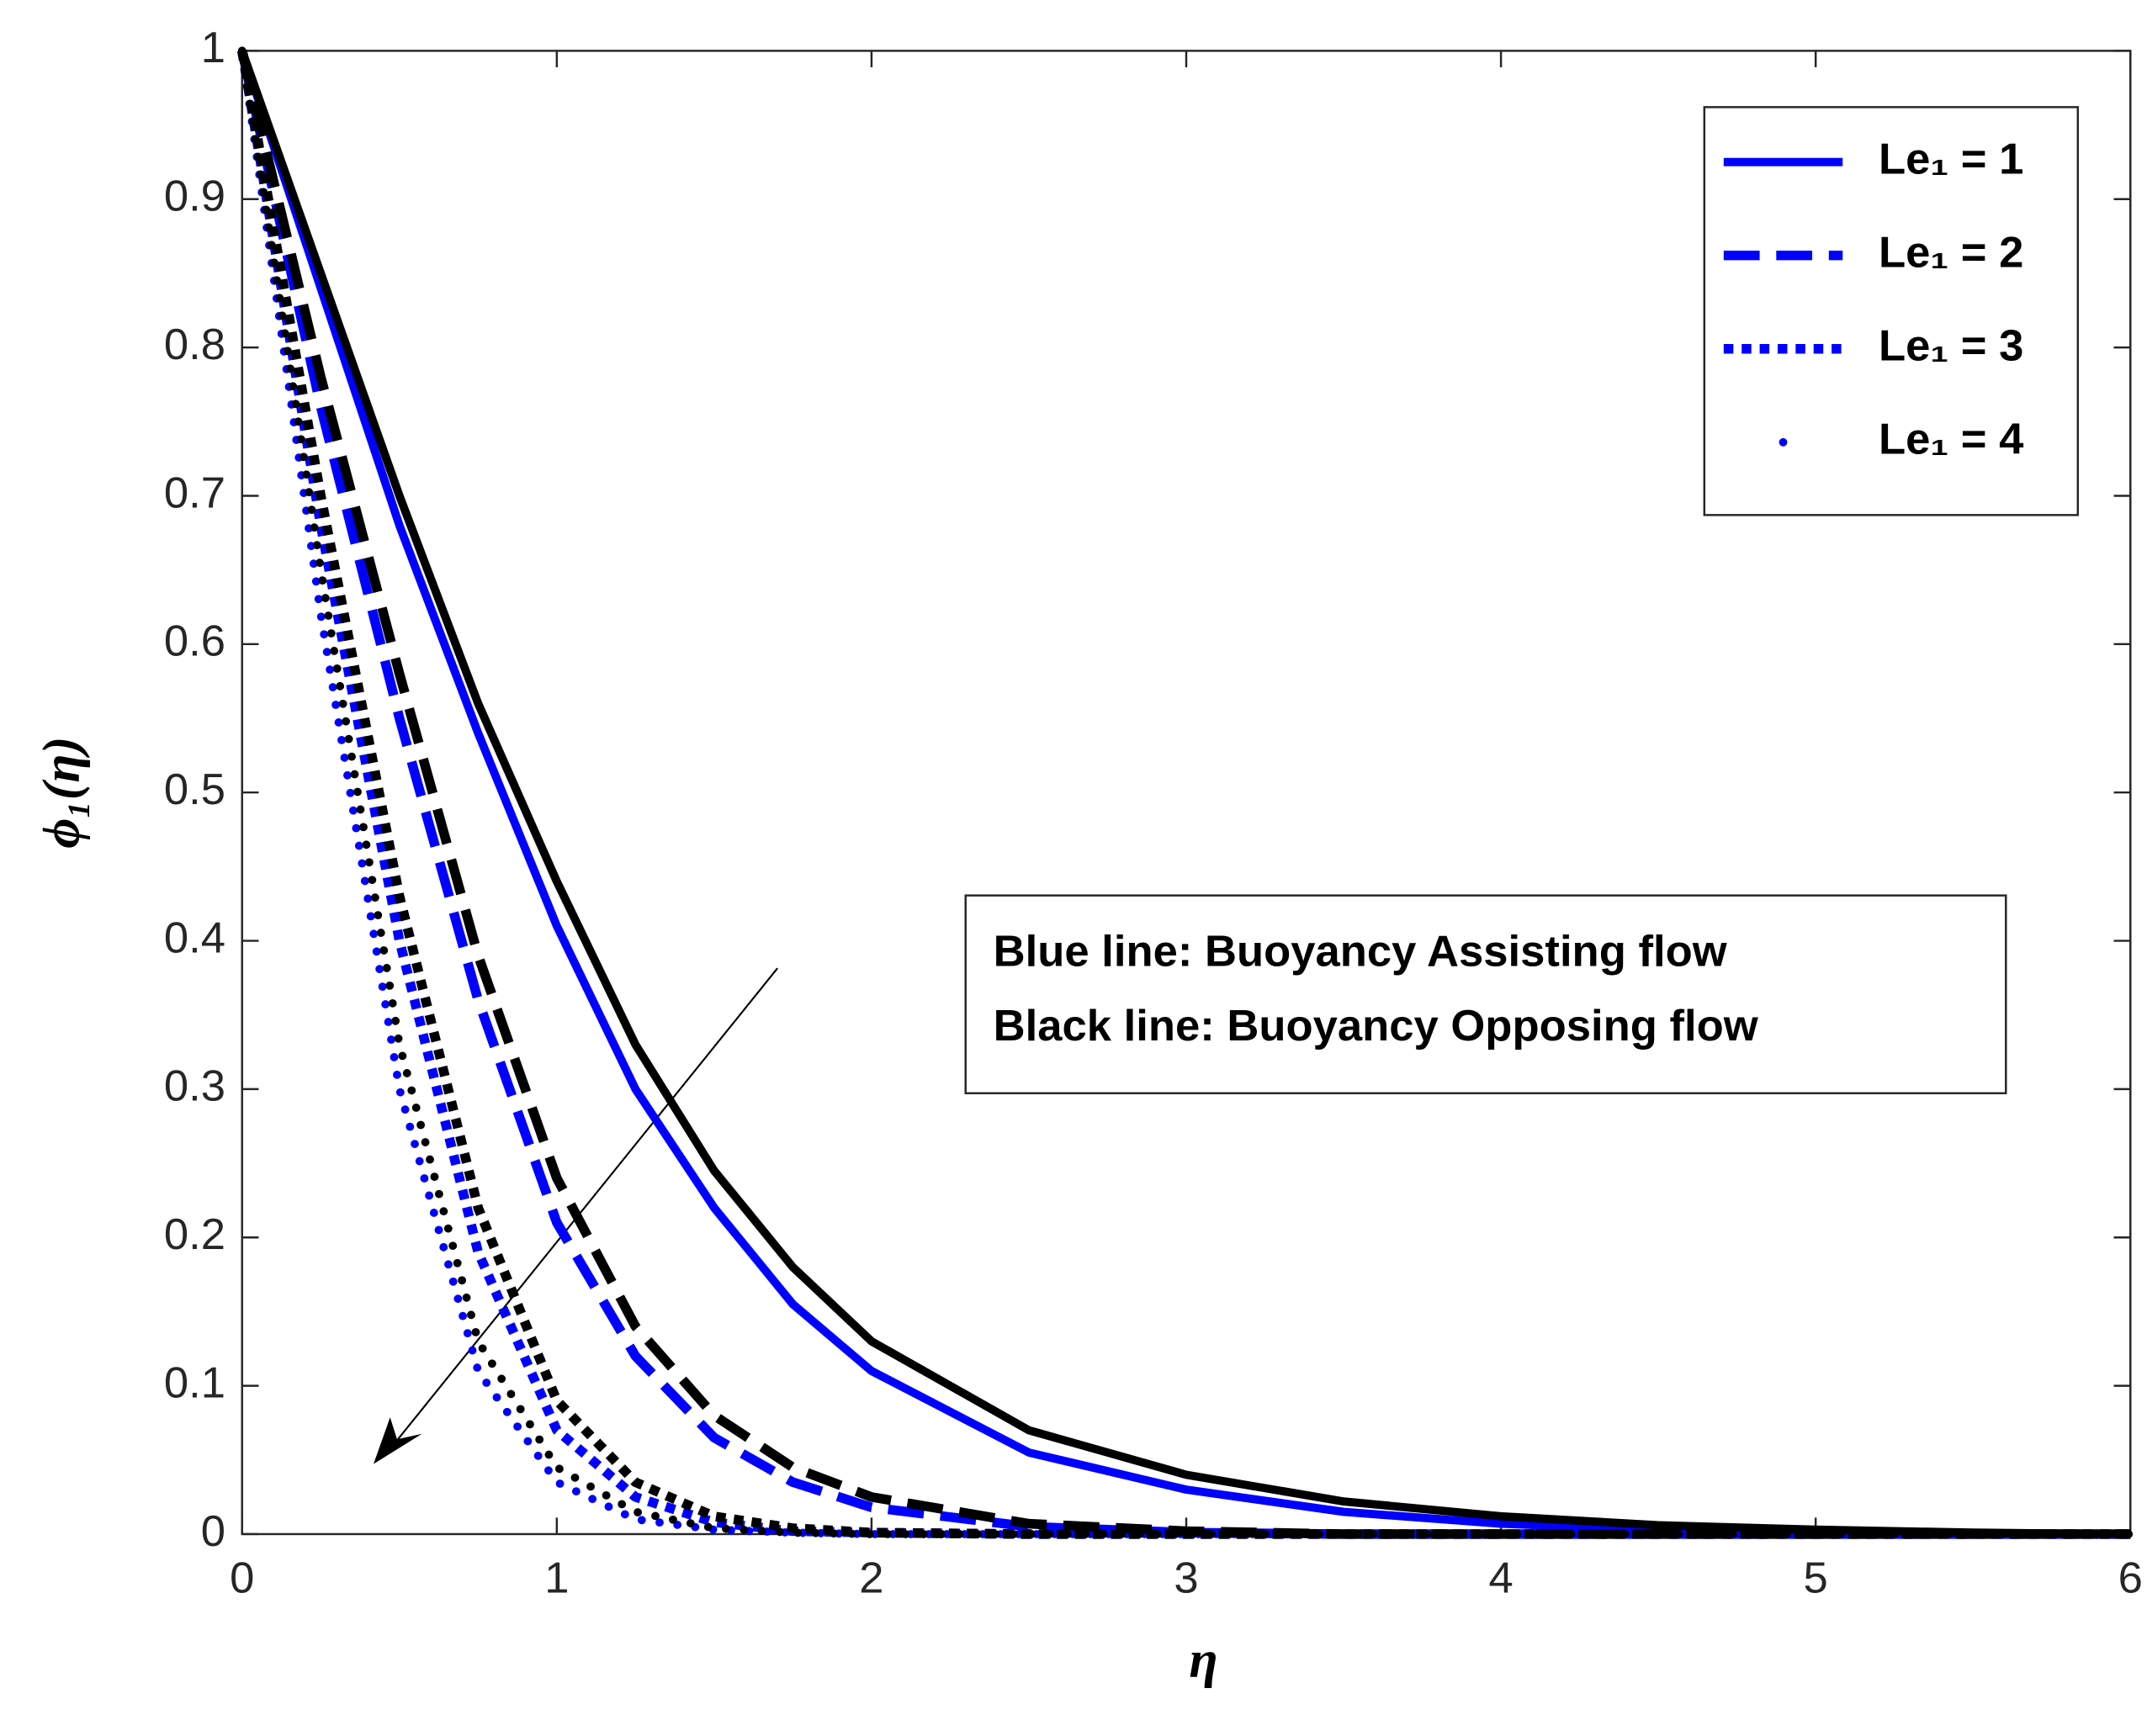 The image size is (2147, 1736). What do you see at coordinates (1203, 1660) in the screenshot?
I see `x-axis-label: η` at bounding box center [1203, 1660].